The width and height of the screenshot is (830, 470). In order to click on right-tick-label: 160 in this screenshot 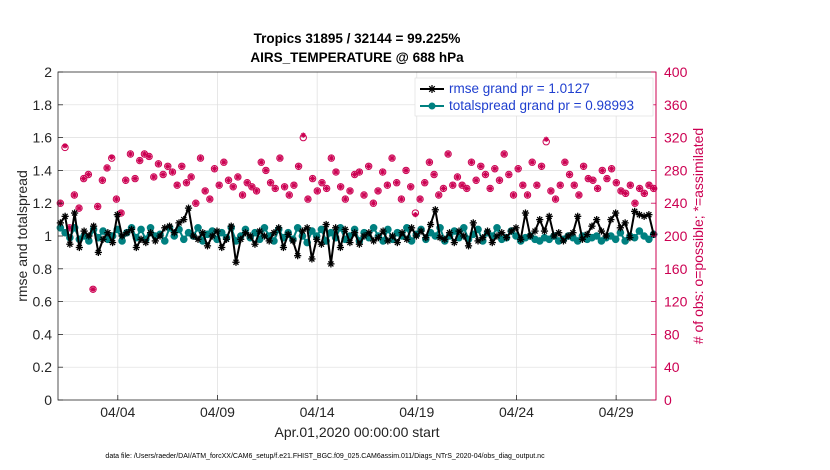, I will do `click(676, 269)`.